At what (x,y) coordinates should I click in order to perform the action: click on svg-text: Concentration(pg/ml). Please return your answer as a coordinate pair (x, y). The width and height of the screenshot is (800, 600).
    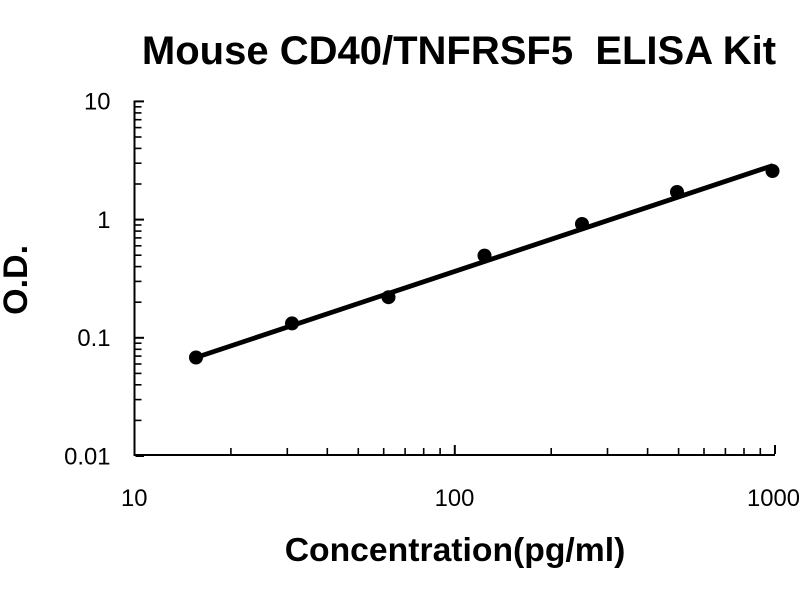
    Looking at the image, I should click on (455, 550).